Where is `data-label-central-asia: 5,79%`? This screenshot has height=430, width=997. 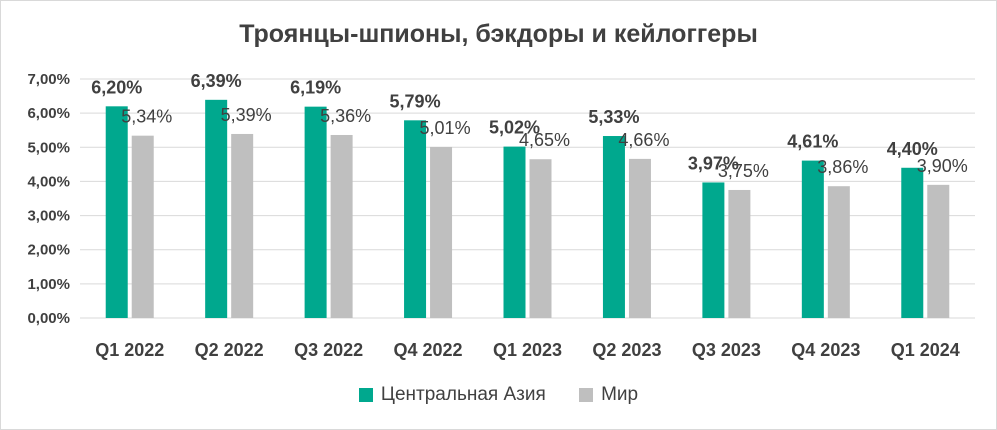
data-label-central-asia: 5,79% is located at coordinates (415, 101).